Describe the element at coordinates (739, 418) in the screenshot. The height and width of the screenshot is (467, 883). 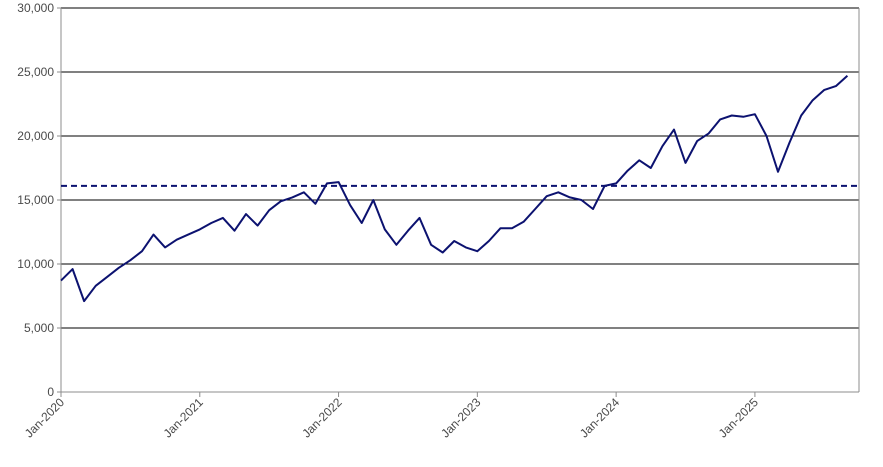
I see `x-tick-label: Jan-2025` at that location.